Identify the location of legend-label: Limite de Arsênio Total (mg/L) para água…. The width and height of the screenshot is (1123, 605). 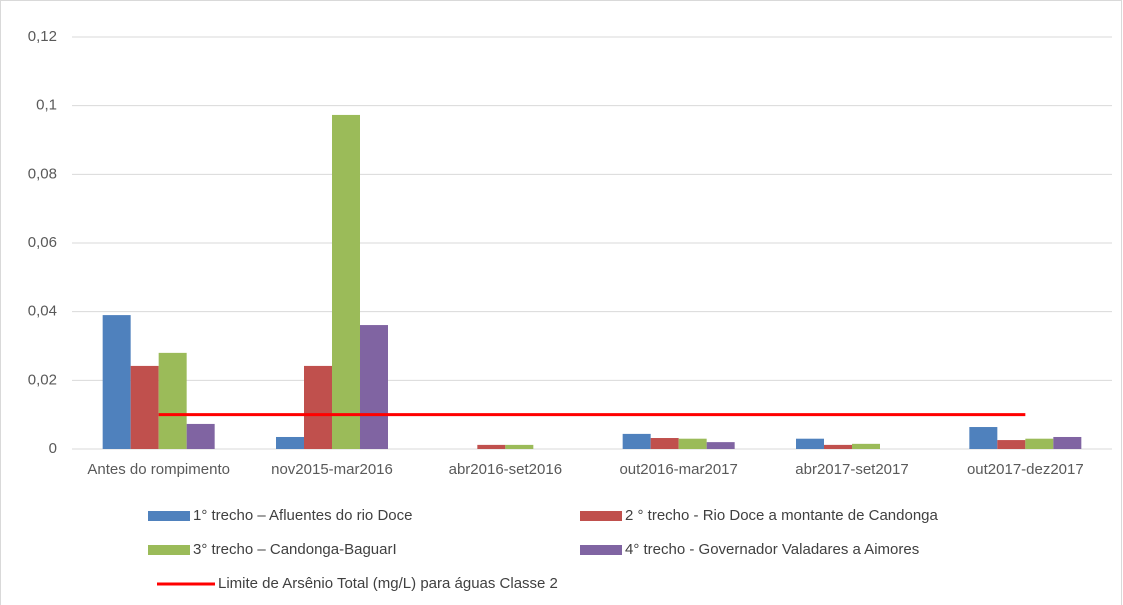
(388, 583).